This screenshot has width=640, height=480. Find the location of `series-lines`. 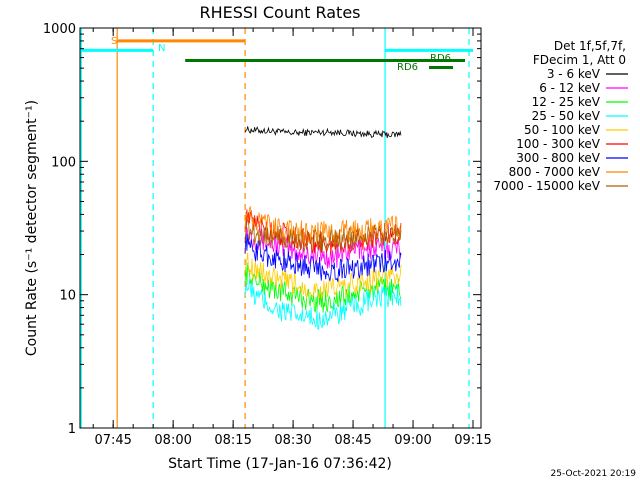

series-lines is located at coordinates (323, 228).